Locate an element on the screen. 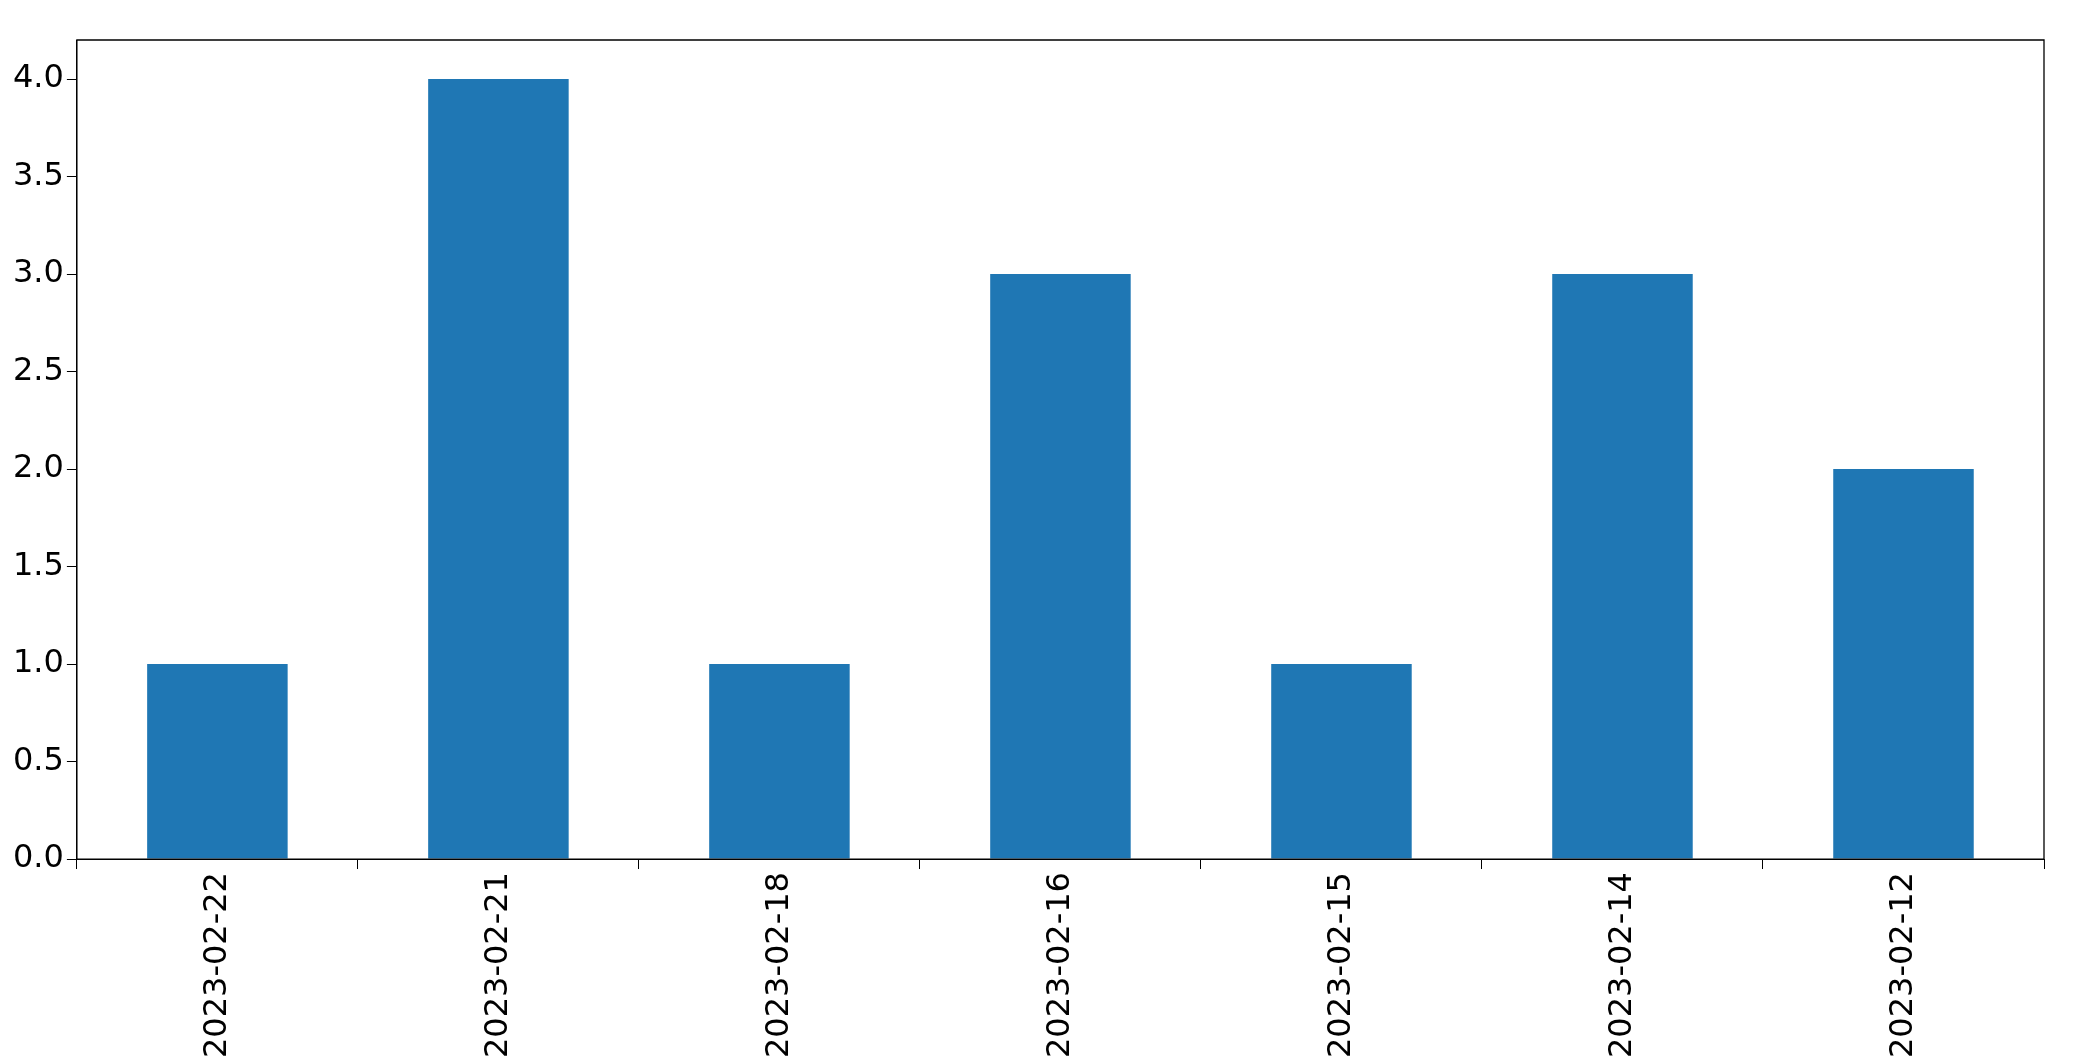 The image size is (2082, 1061). y-tick-label: 2.5 is located at coordinates (38, 368).